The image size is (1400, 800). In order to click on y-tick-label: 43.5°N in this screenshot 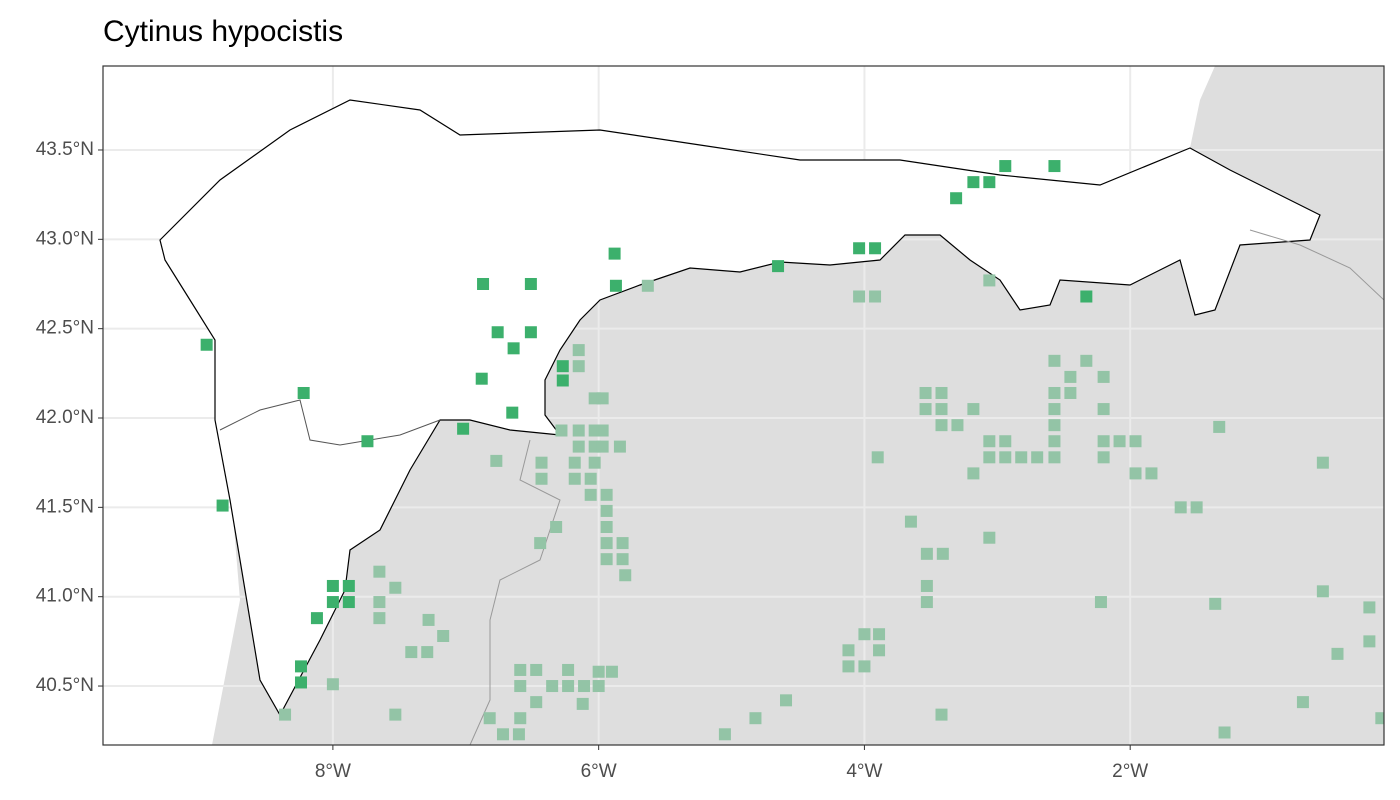, I will do `click(65, 149)`.